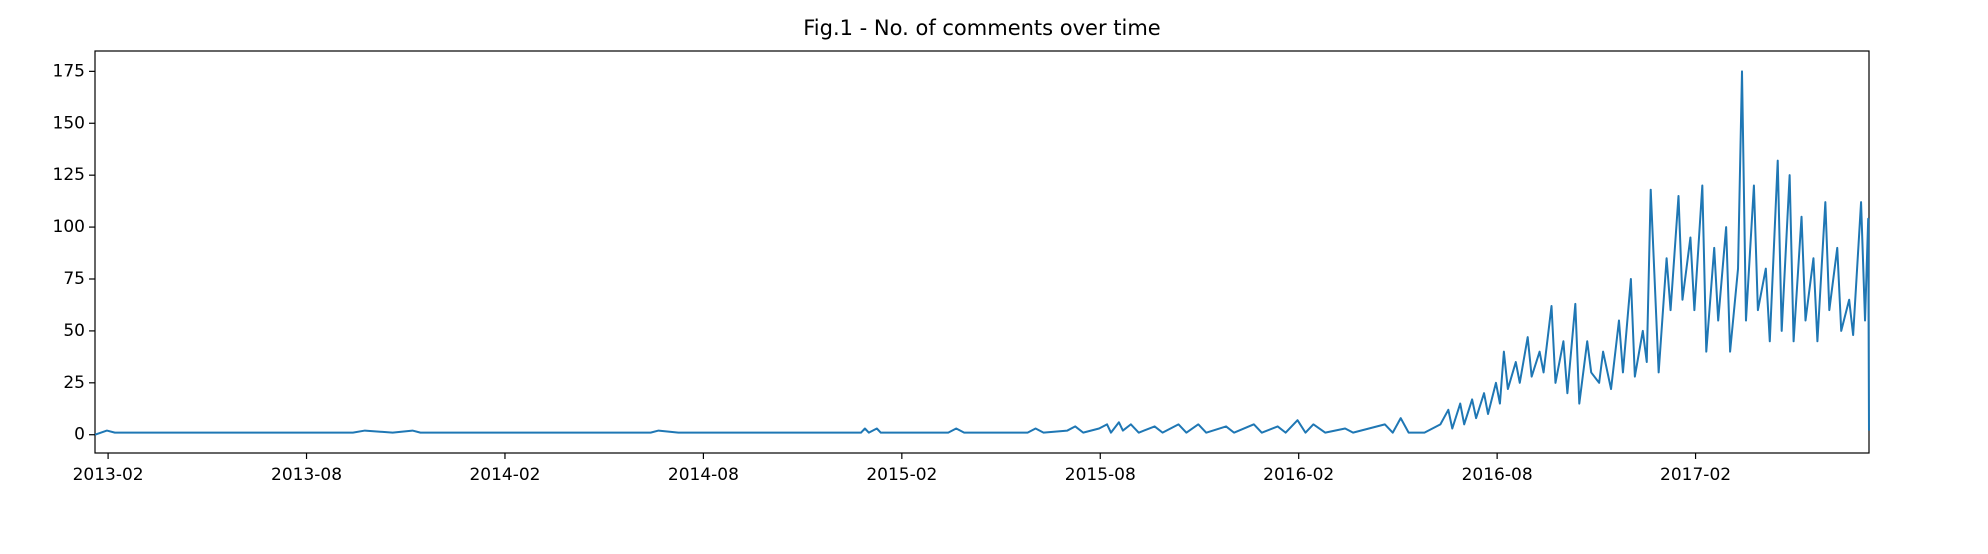  I want to click on x-tick-label: 2014-08, so click(703, 475).